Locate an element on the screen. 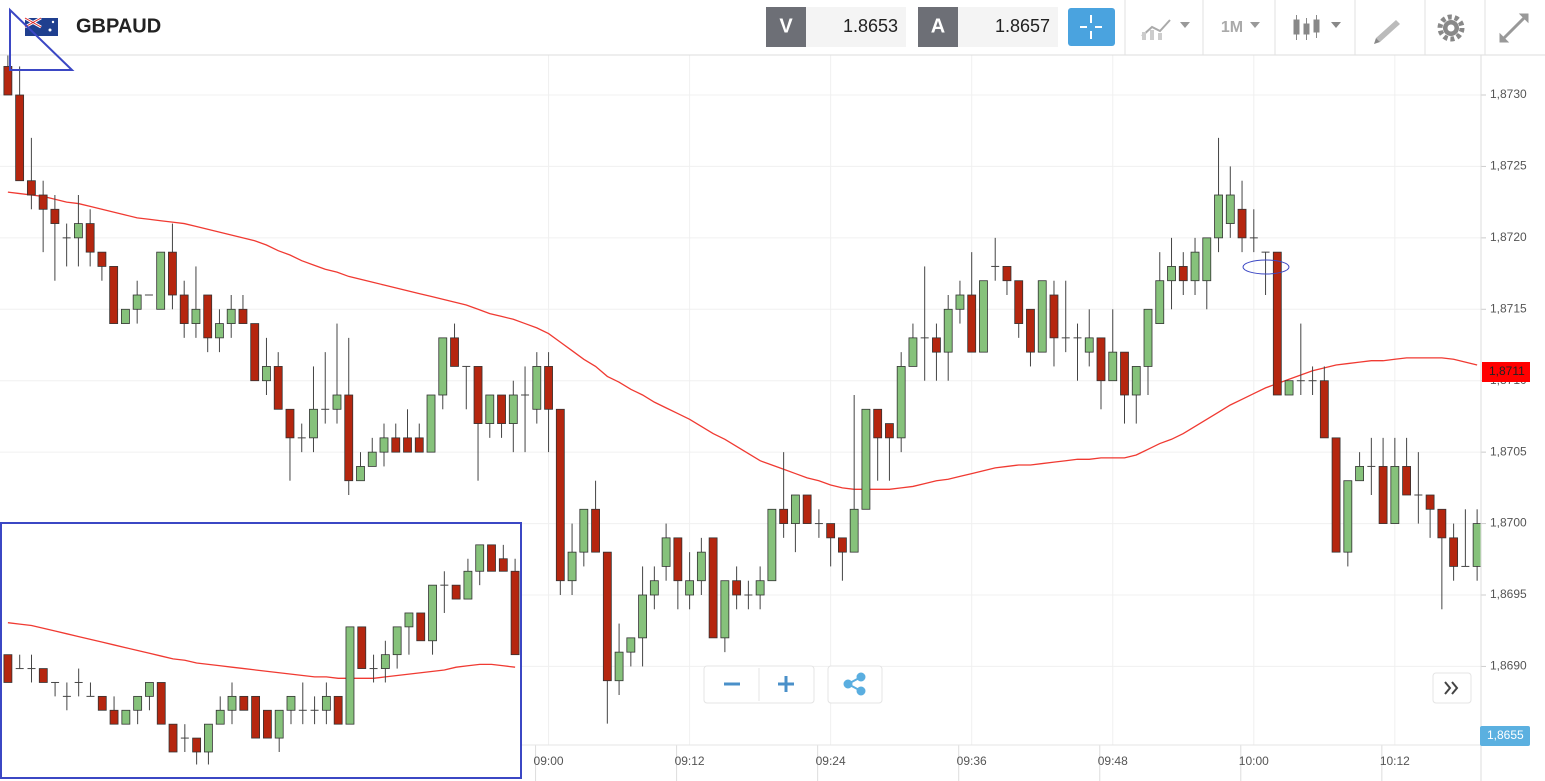 The image size is (1545, 781). sell-button is located at coordinates (786, 27).